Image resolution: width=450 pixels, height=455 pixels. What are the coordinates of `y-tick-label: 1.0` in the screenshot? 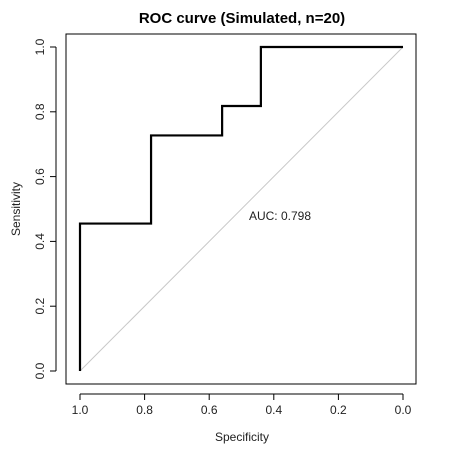 It's located at (40, 46).